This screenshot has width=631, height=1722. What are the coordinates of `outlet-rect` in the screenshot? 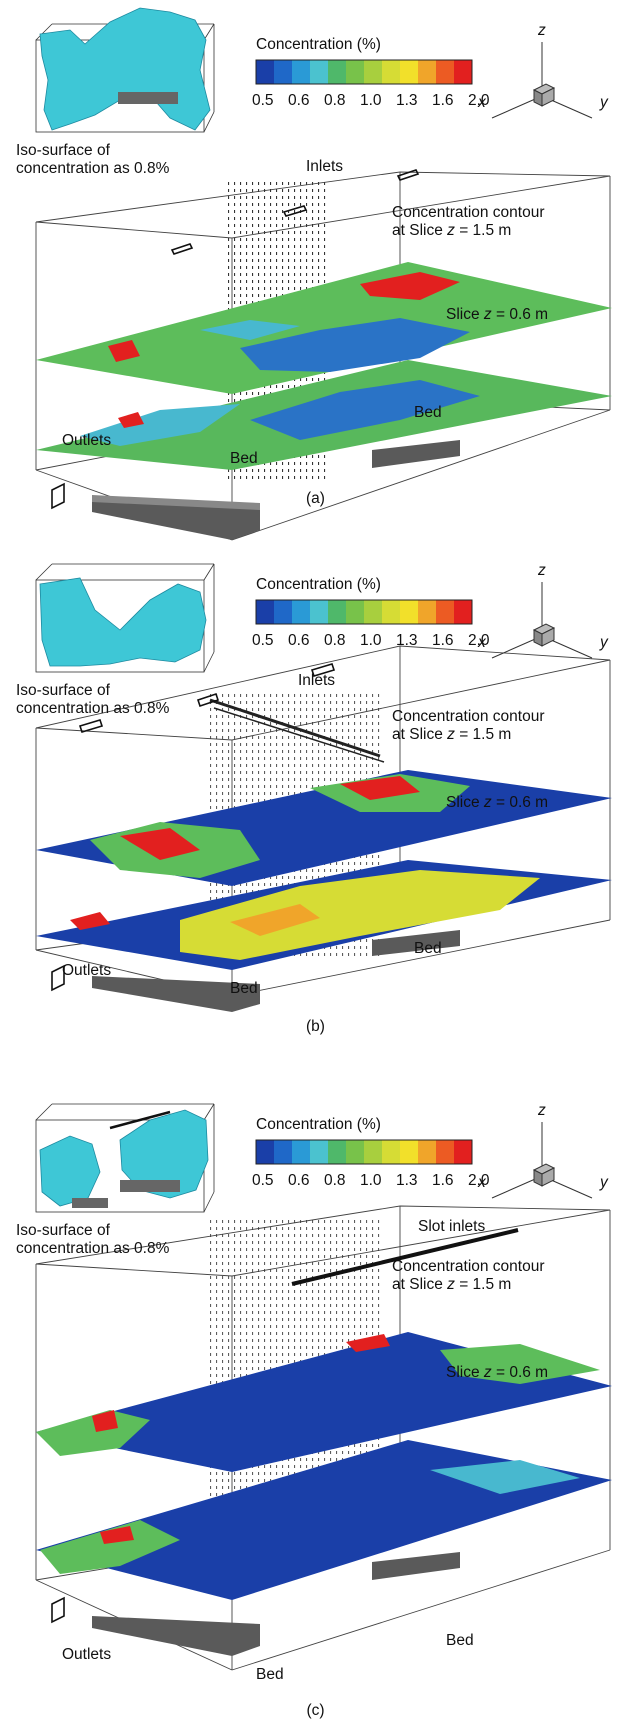 It's located at (58, 1610).